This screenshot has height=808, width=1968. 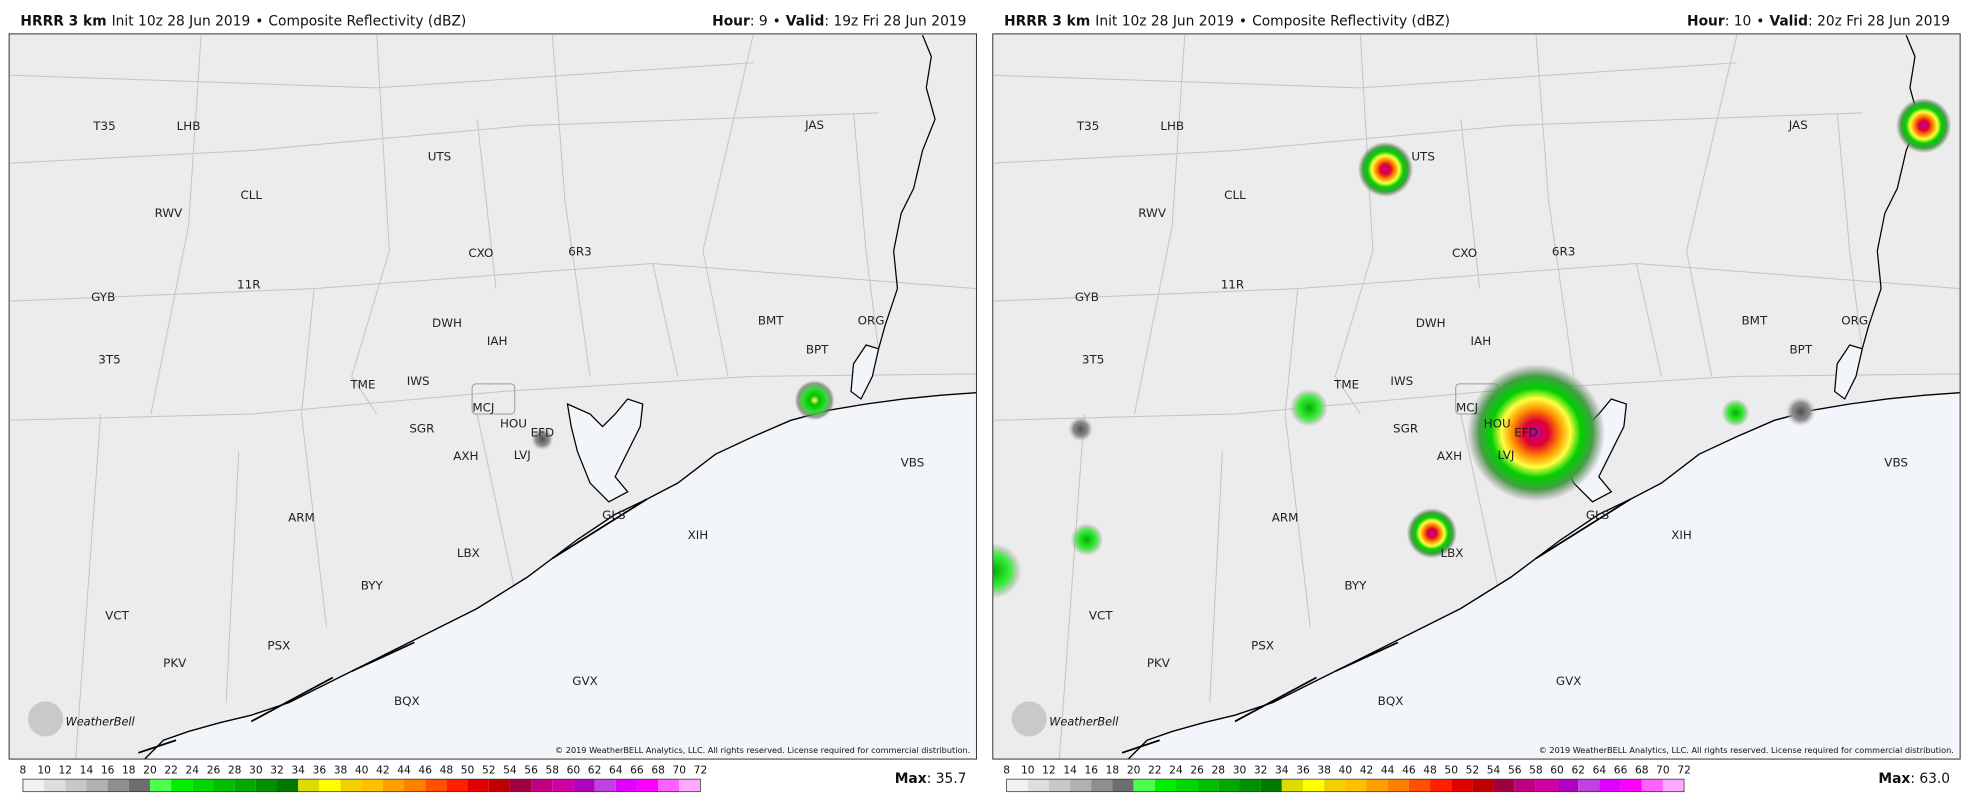 I want to click on station-label: CXO, so click(x=480, y=253).